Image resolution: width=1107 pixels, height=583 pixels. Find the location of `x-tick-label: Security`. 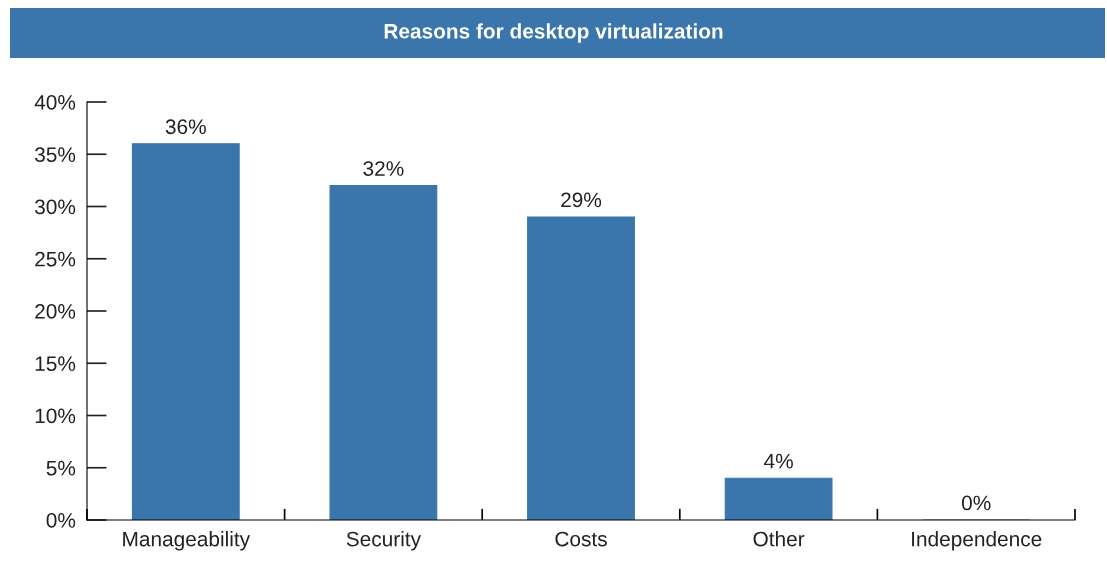

x-tick-label: Security is located at coordinates (383, 541).